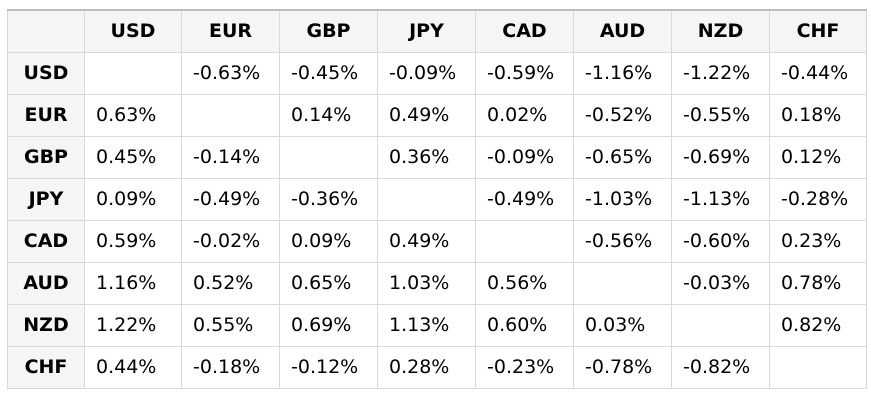  What do you see at coordinates (133, 325) in the screenshot?
I see `table-cell: 1.22%` at bounding box center [133, 325].